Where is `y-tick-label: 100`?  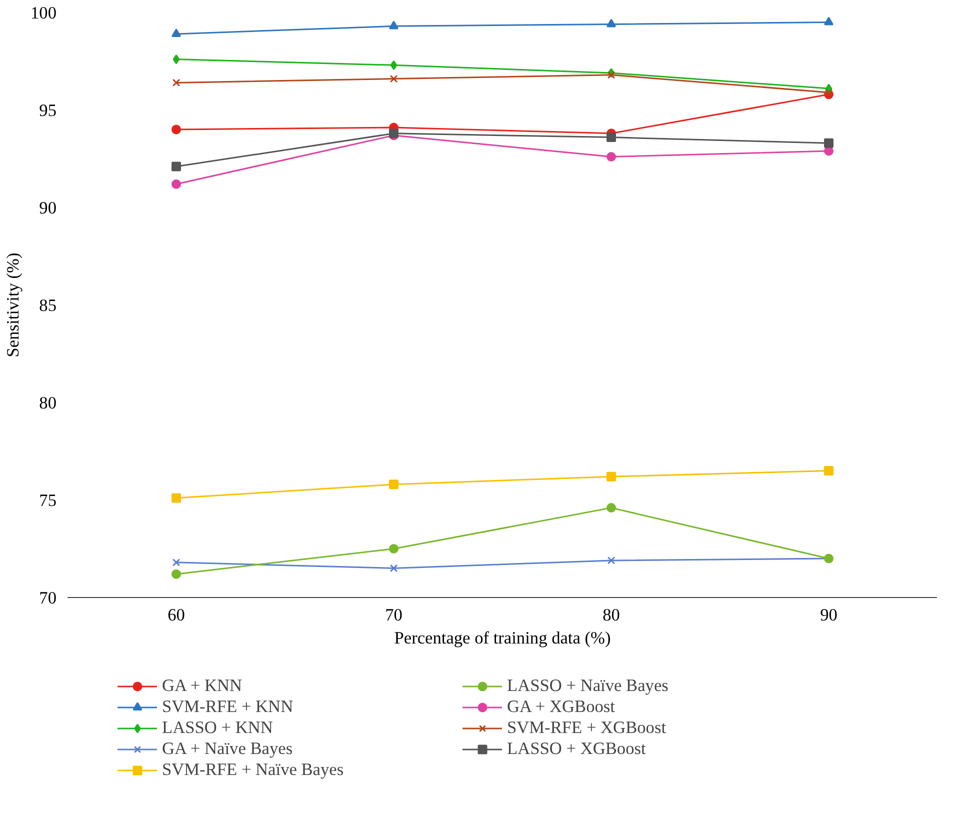
y-tick-label: 100 is located at coordinates (43, 13).